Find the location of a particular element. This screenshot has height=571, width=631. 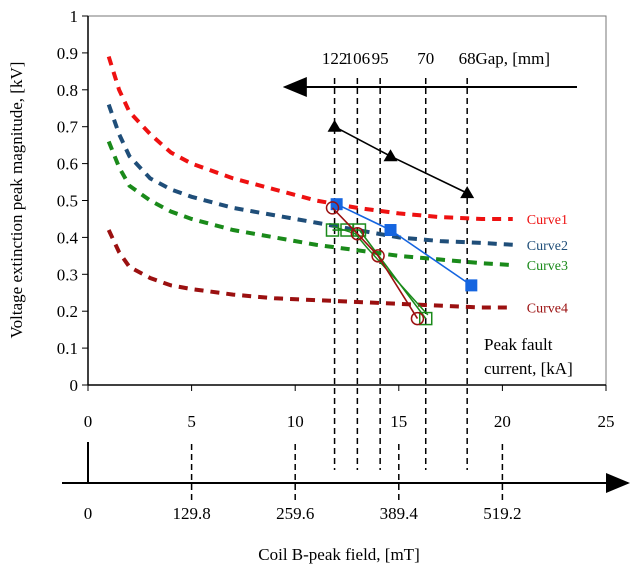

gap-tick-label: 95 is located at coordinates (380, 58).